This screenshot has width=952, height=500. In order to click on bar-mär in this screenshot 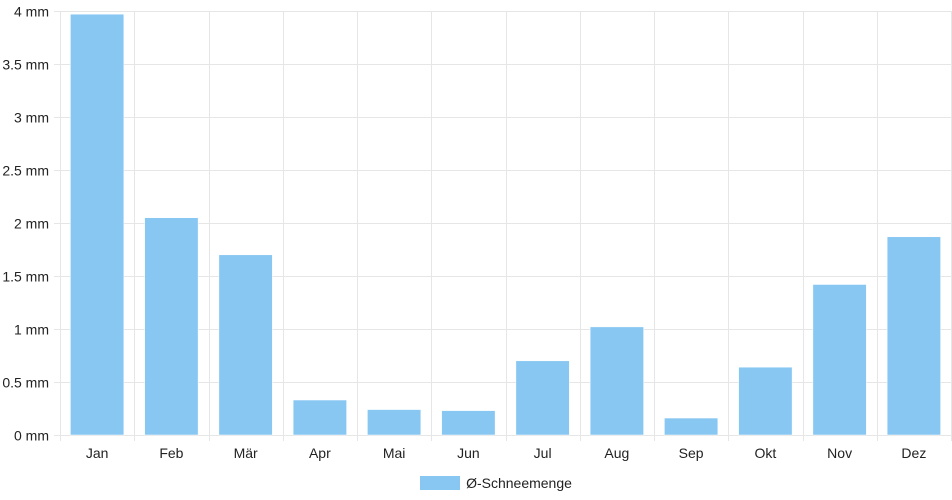, I will do `click(245, 345)`.